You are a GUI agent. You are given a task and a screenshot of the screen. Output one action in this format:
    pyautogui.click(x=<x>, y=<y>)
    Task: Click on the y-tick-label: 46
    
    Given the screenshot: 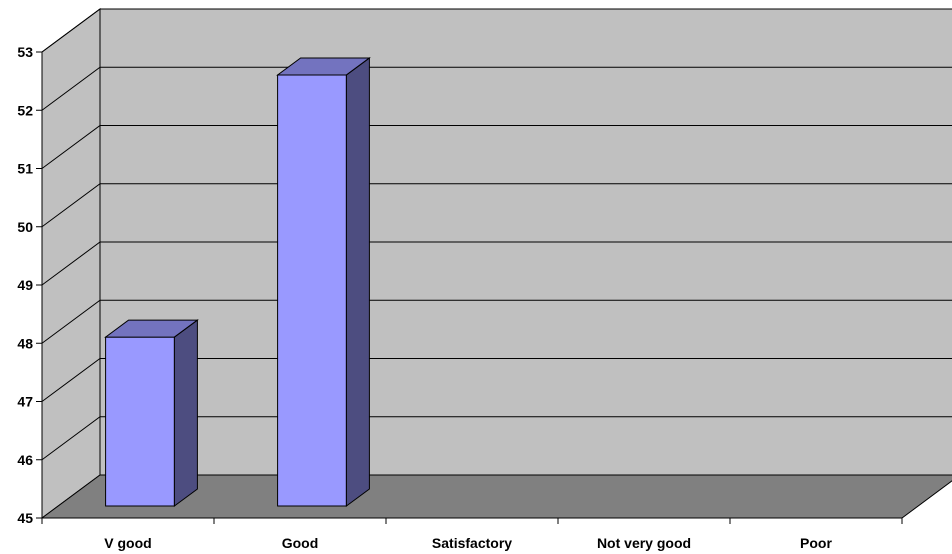 What is the action you would take?
    pyautogui.click(x=25, y=460)
    